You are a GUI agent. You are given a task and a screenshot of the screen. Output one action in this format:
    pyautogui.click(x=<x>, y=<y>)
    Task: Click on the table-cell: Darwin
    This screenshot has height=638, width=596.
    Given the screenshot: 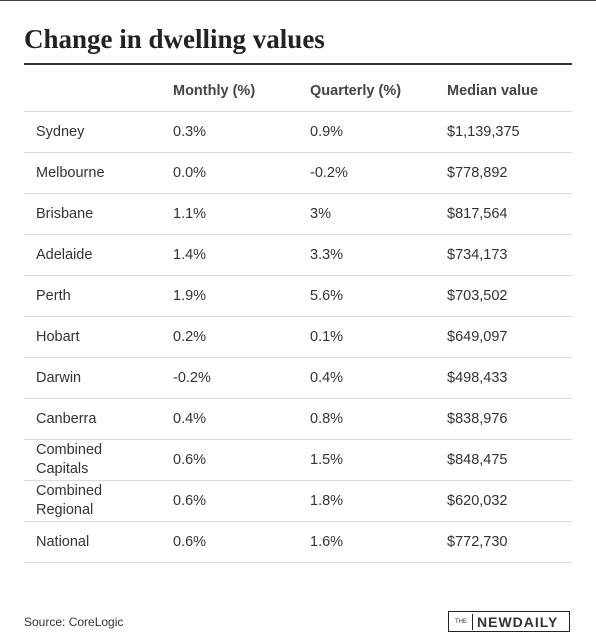 What is the action you would take?
    pyautogui.click(x=92, y=378)
    